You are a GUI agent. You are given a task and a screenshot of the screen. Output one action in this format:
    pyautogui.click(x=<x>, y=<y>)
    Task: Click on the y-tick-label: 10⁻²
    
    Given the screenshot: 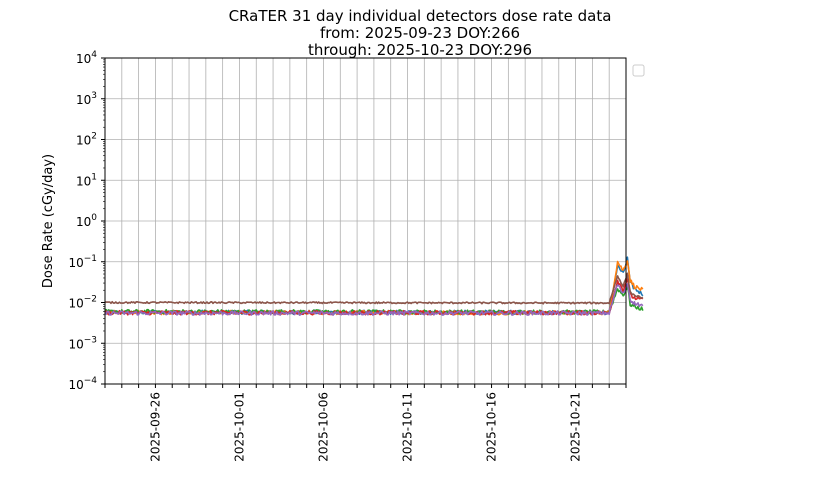 What is the action you would take?
    pyautogui.click(x=82, y=303)
    